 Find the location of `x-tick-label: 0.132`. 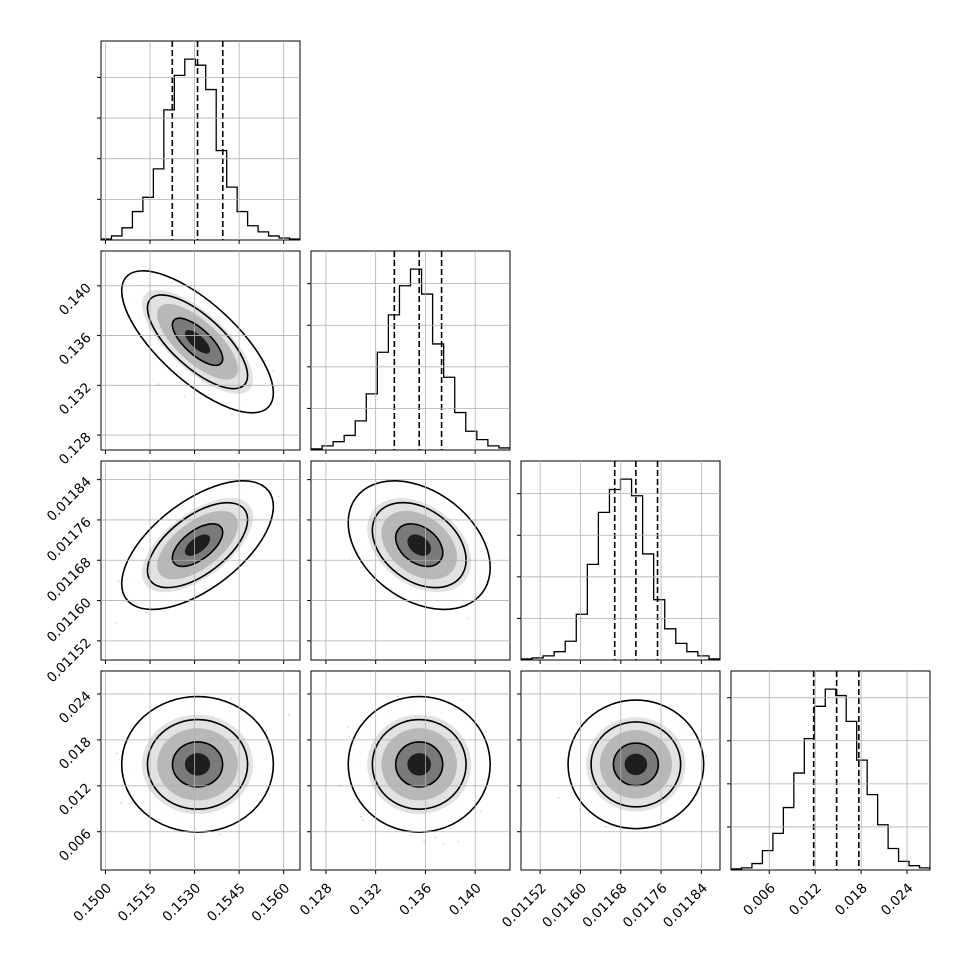

x-tick-label: 0.132 is located at coordinates (366, 899).